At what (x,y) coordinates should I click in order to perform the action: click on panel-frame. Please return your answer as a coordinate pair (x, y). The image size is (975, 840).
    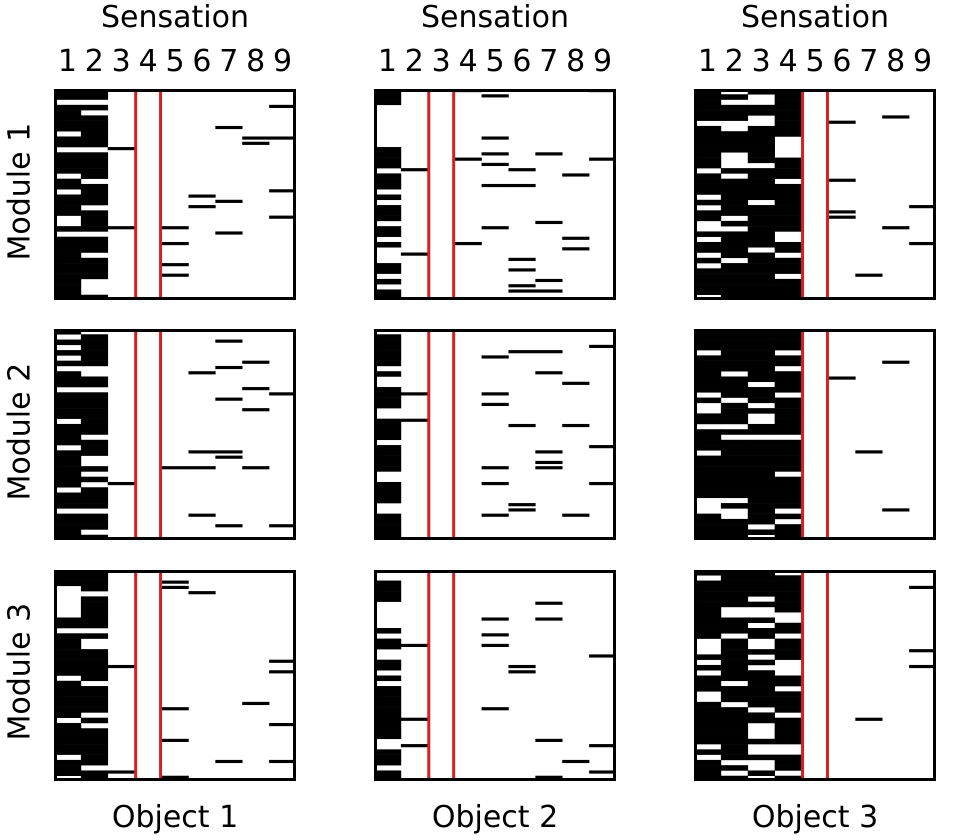
    Looking at the image, I should click on (495, 194).